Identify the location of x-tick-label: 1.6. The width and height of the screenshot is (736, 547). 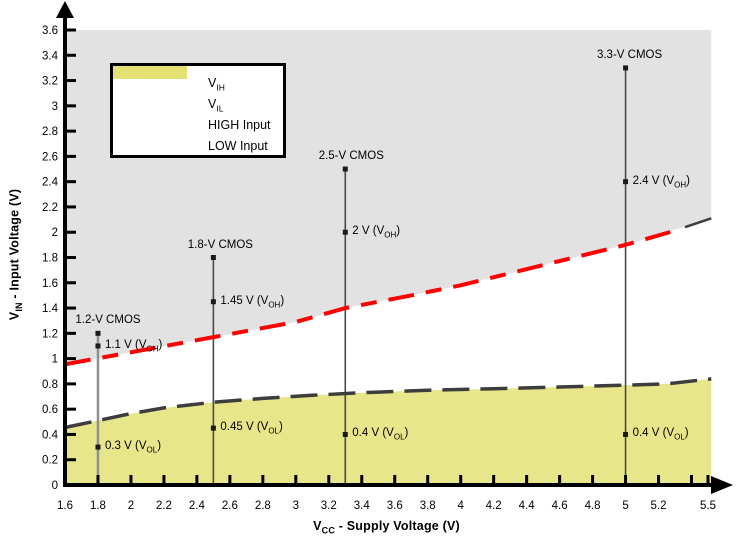
(65, 506).